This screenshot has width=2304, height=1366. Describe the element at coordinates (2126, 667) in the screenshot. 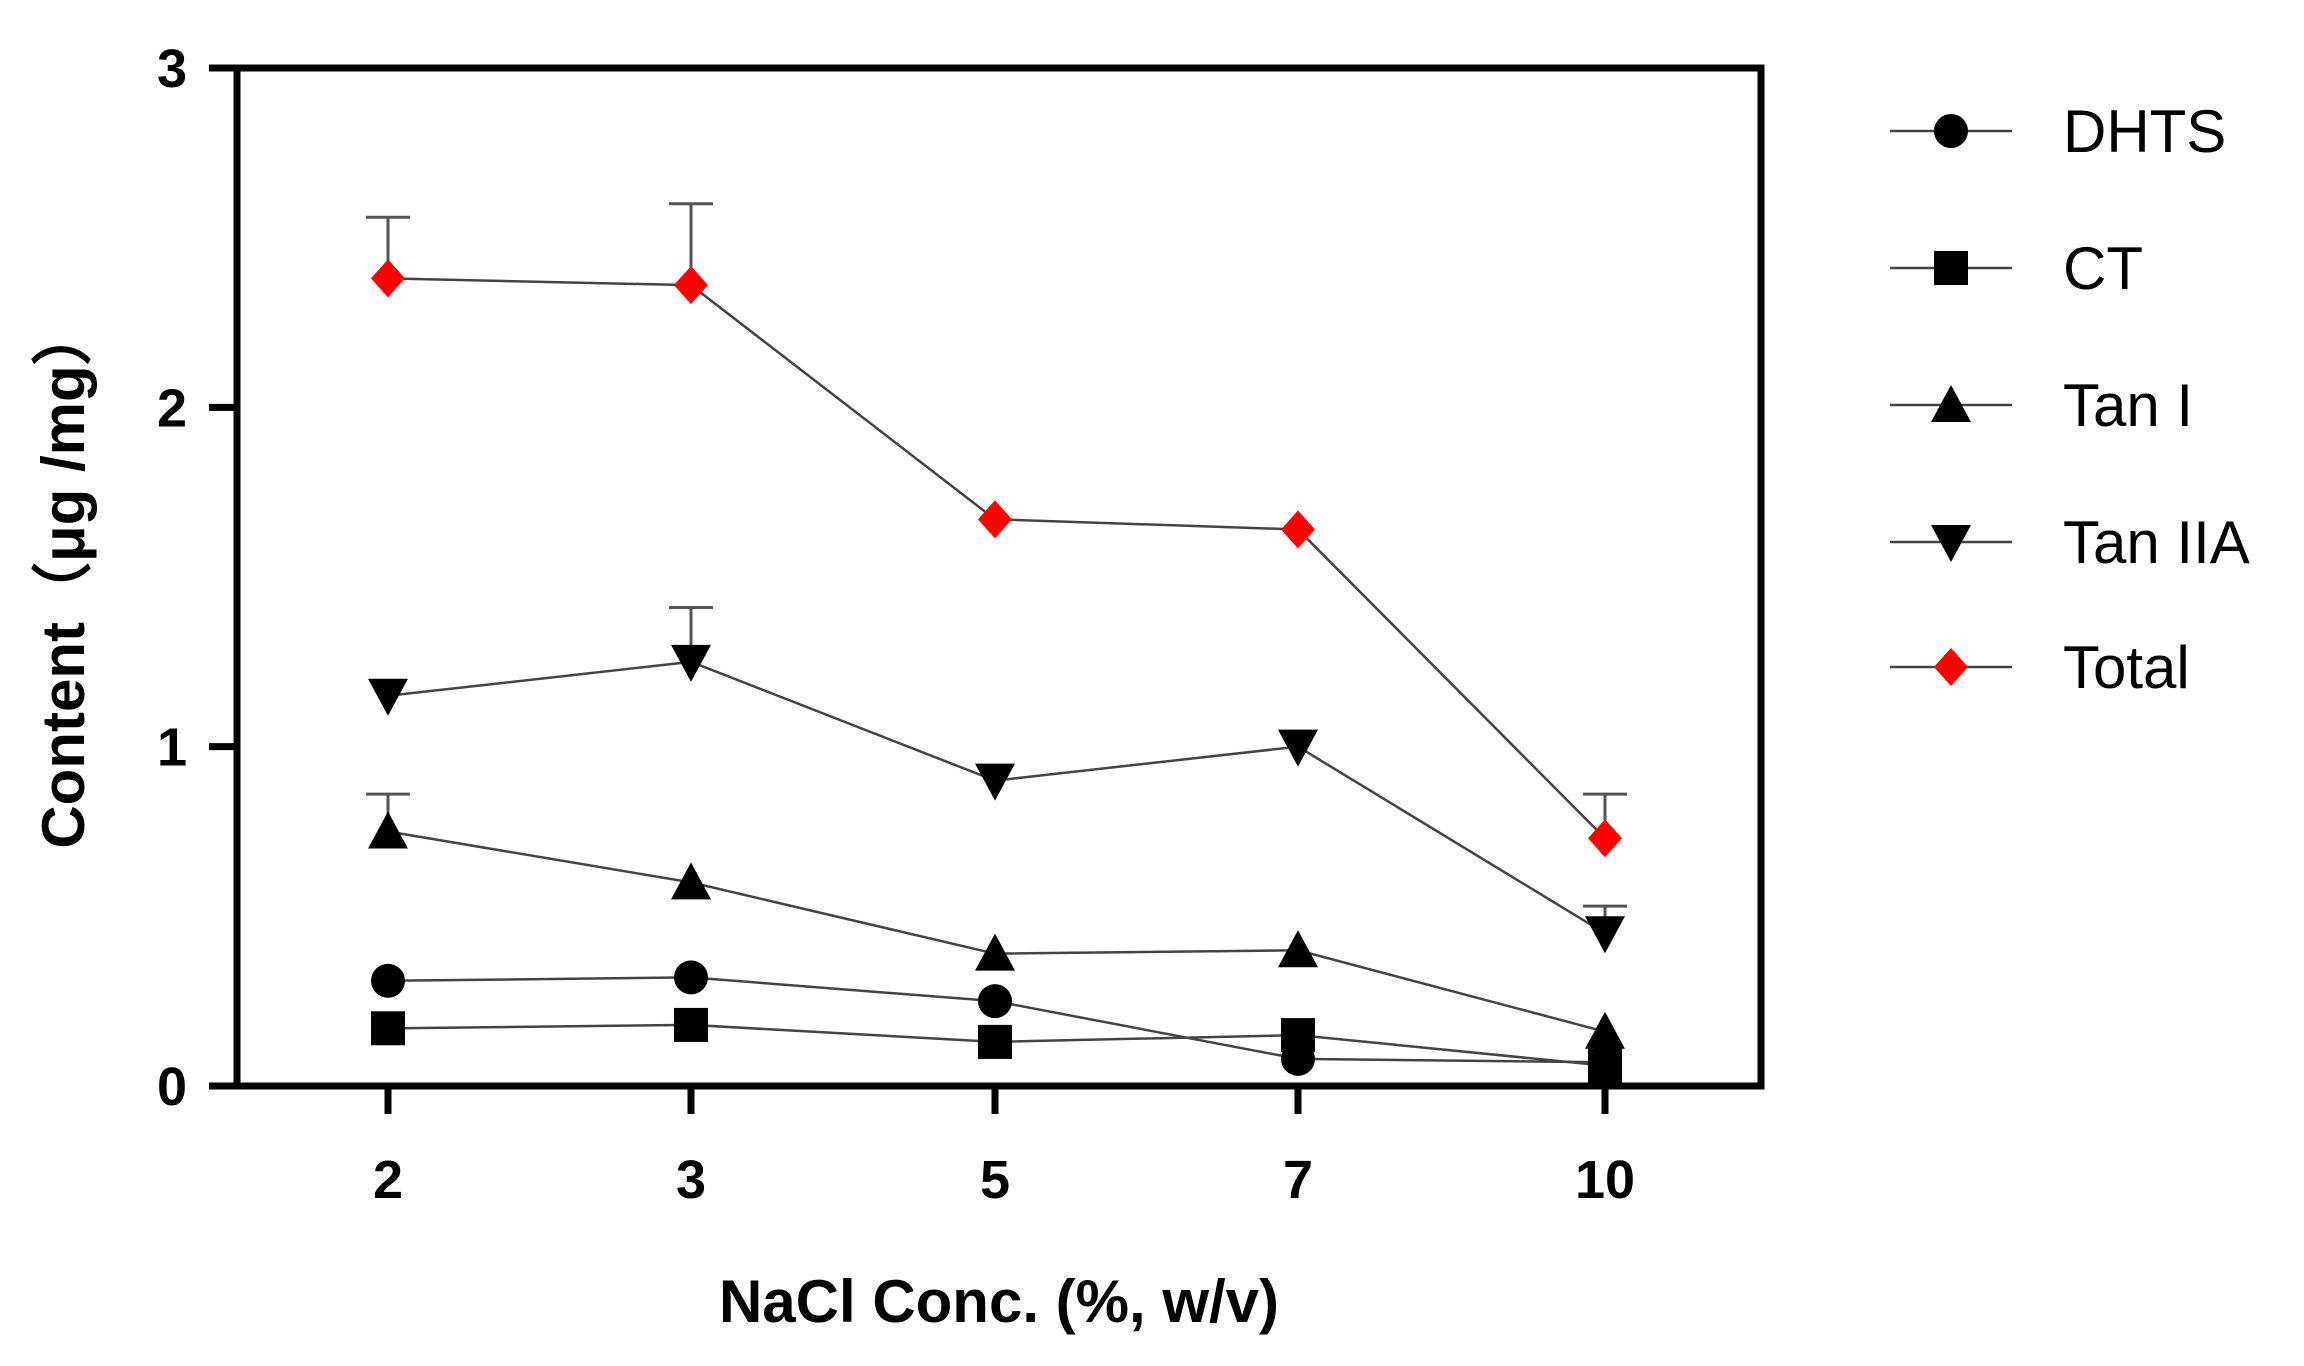

I see `legend-label: Total` at that location.